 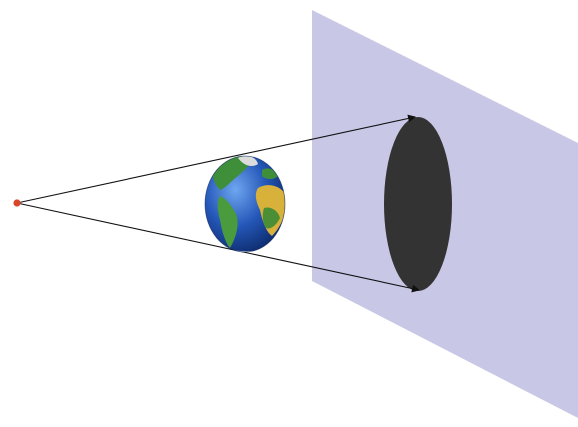 I want to click on shadow-ellipse, so click(x=418, y=204).